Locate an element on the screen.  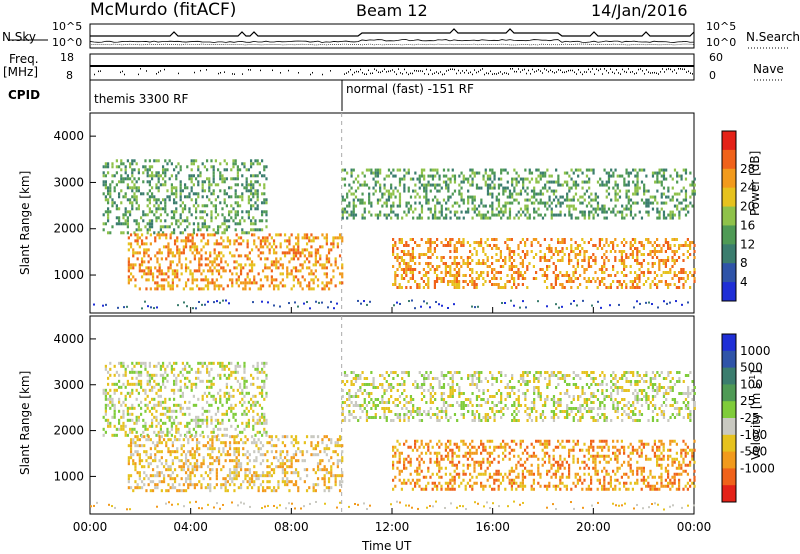
nave-tick-bottom: 0 is located at coordinates (712, 75).